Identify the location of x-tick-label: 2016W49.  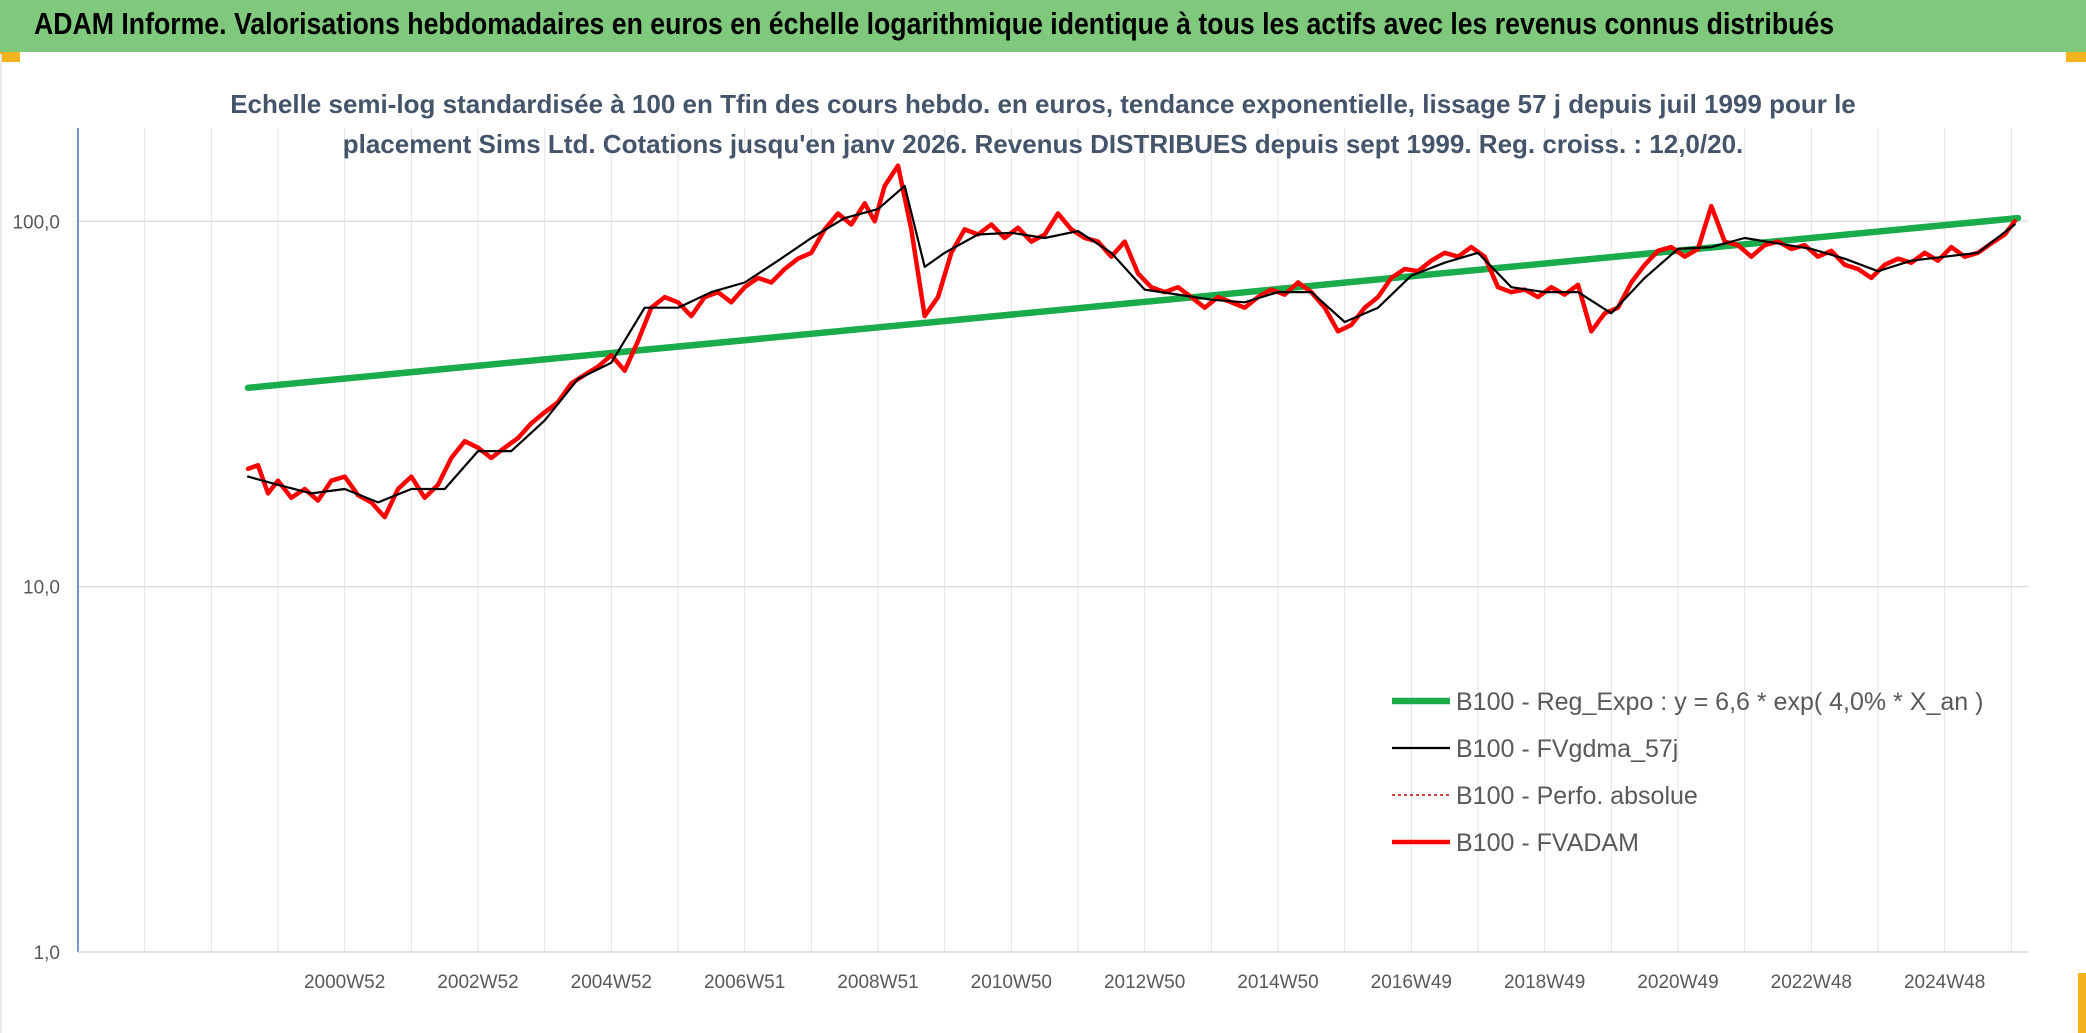
(1411, 982).